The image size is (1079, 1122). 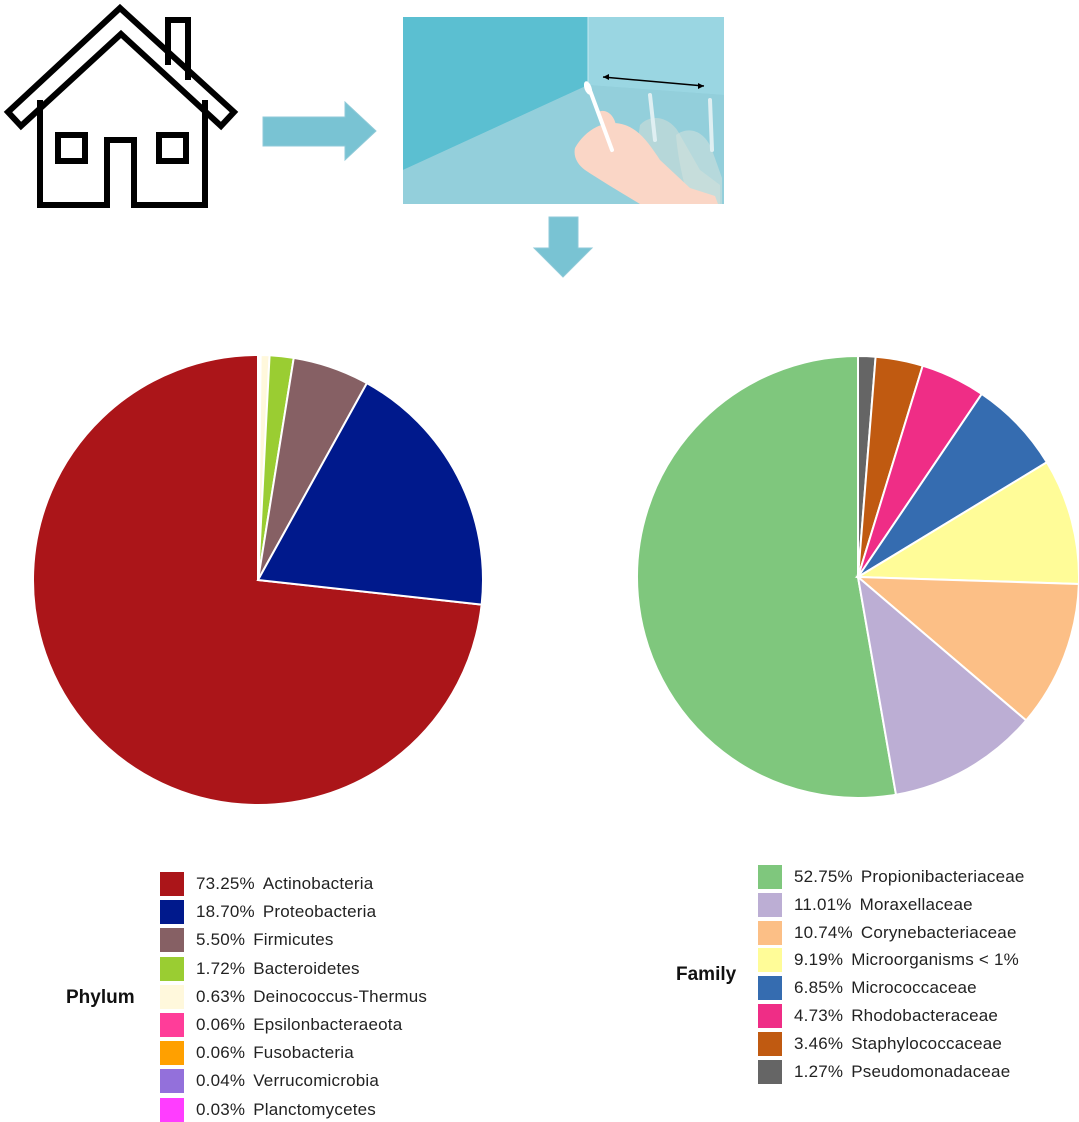 I want to click on legend-label: Actinobacteria, so click(x=318, y=883).